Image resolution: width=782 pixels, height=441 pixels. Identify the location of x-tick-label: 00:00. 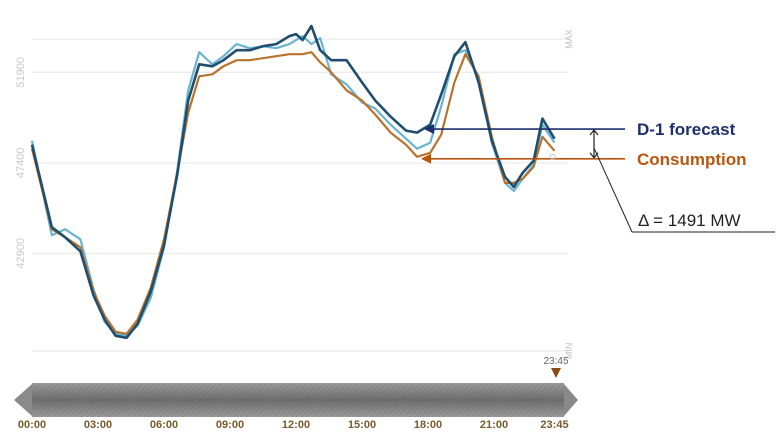
(32, 425).